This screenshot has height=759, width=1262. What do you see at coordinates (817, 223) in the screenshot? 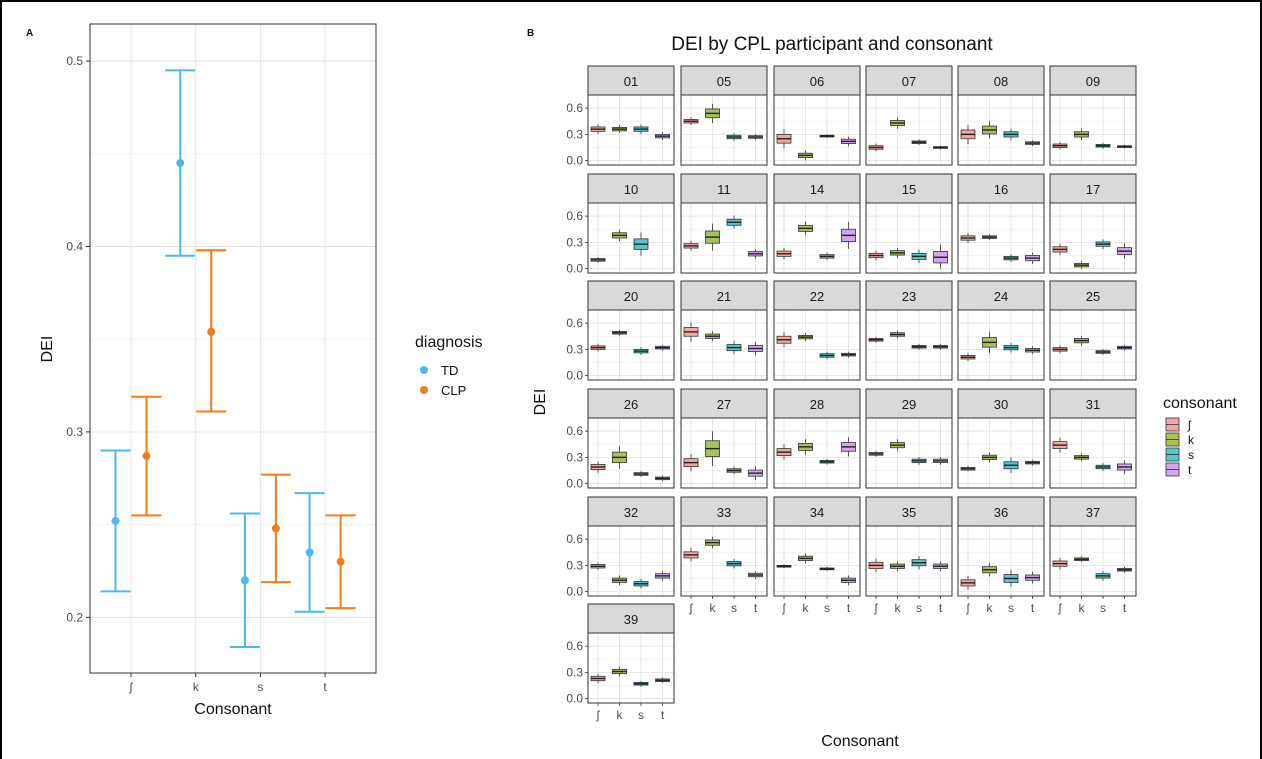
I see `facet-14: 14` at bounding box center [817, 223].